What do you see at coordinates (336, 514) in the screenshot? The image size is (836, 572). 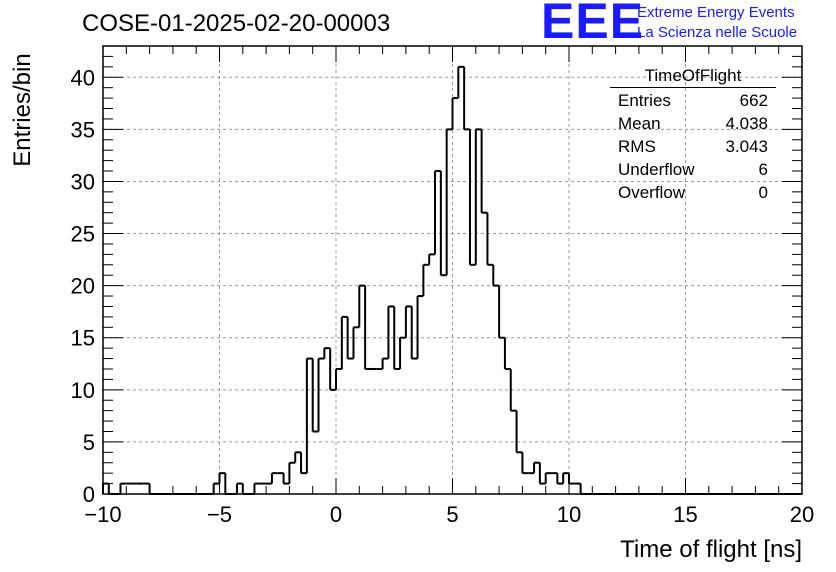 I see `x-tick-label: 0` at bounding box center [336, 514].